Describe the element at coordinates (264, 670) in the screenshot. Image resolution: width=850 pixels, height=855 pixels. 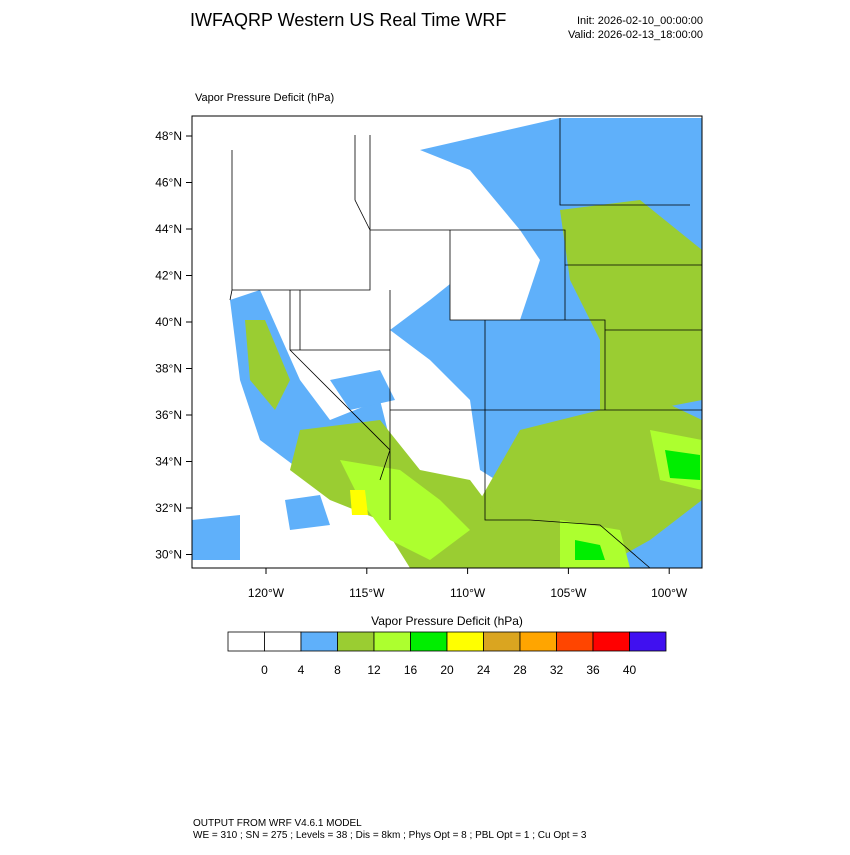
I see `colorbar-tick-label: 0` at that location.